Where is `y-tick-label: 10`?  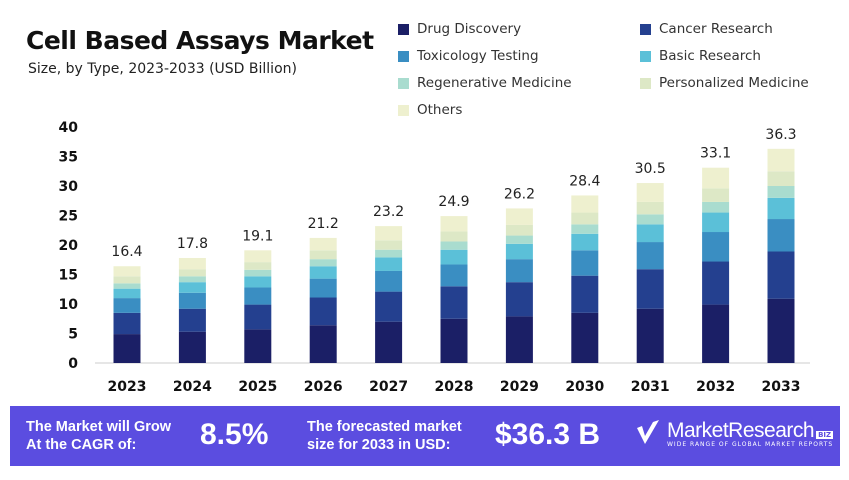 y-tick-label: 10 is located at coordinates (69, 305).